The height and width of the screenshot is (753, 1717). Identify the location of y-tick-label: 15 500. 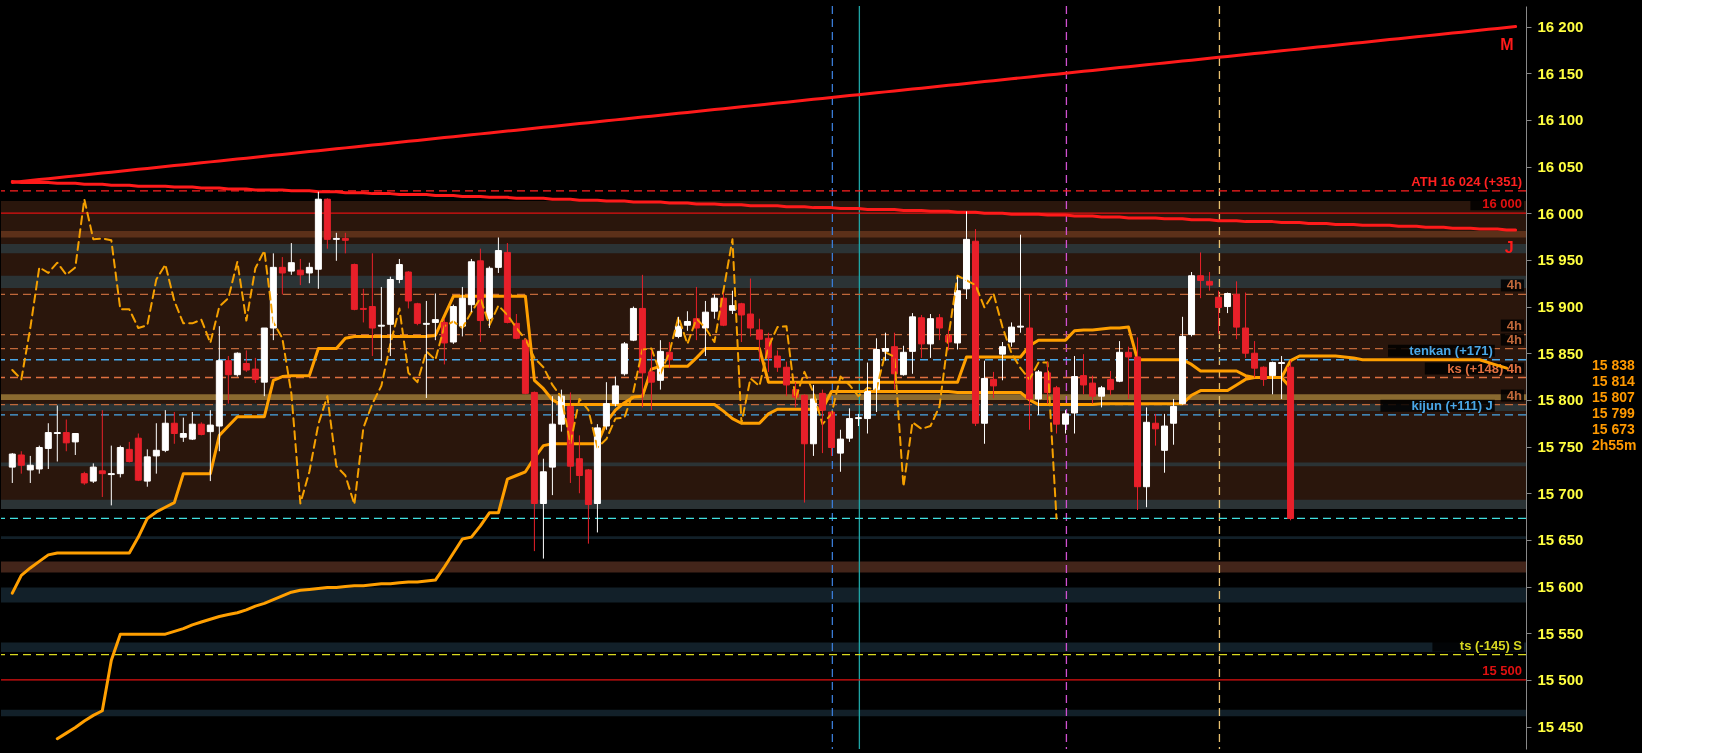
(1560, 680).